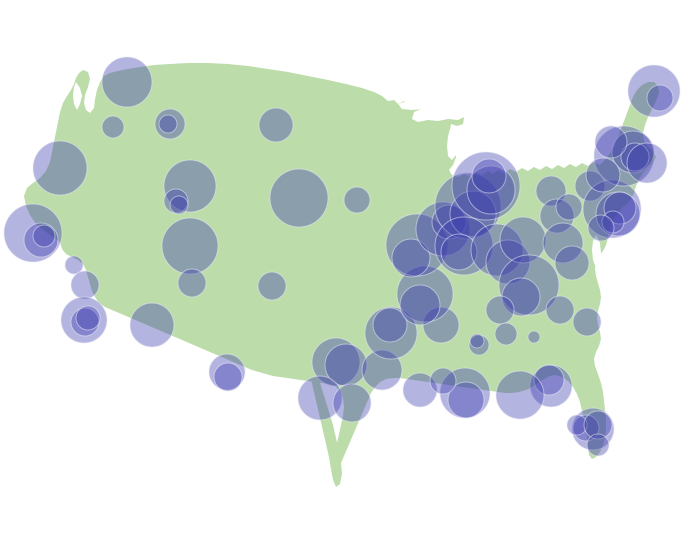 The width and height of the screenshot is (700, 550). I want to click on lake-michigan-water, so click(453, 142).